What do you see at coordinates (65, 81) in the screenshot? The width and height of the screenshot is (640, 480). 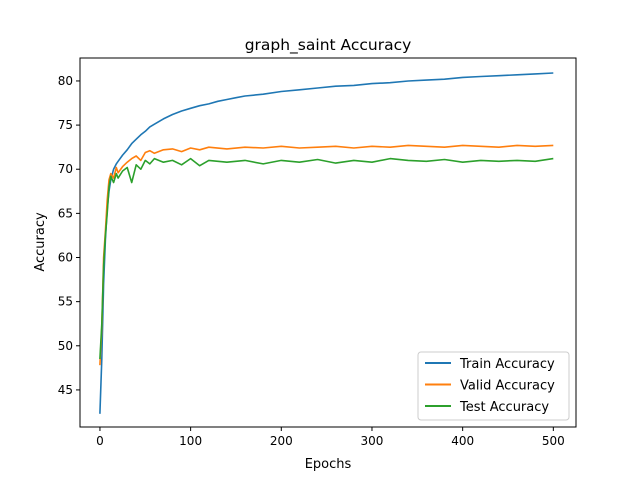 I see `y-tick-label: 80` at bounding box center [65, 81].